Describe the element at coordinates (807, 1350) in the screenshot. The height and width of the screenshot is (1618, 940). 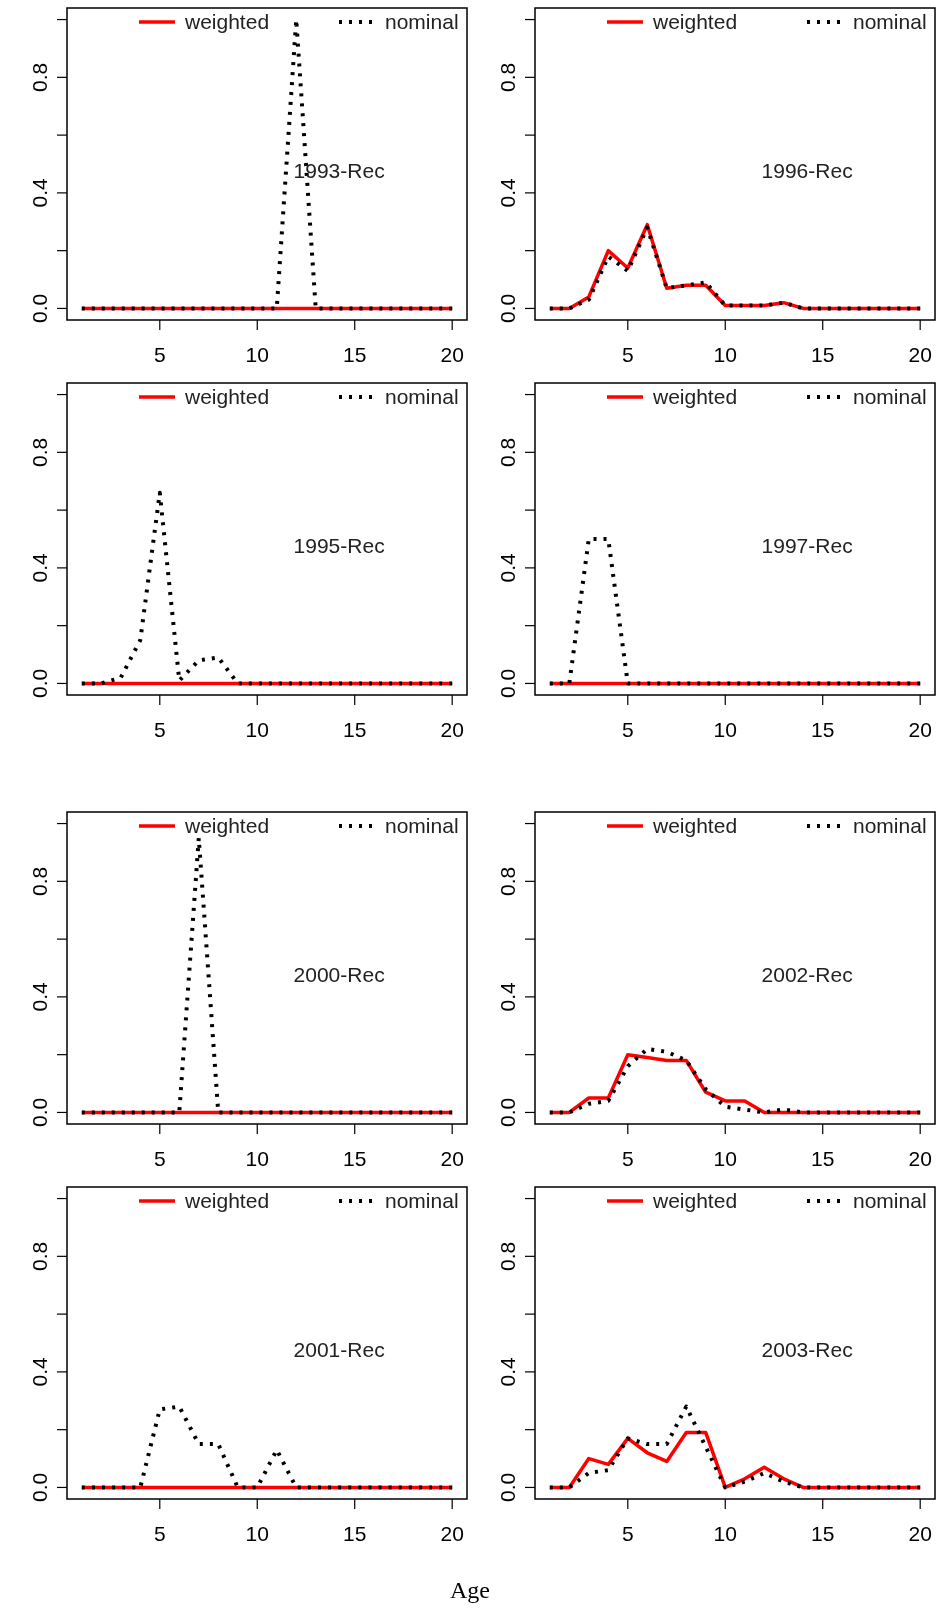
I see `annotation: 2003-Rec` at that location.